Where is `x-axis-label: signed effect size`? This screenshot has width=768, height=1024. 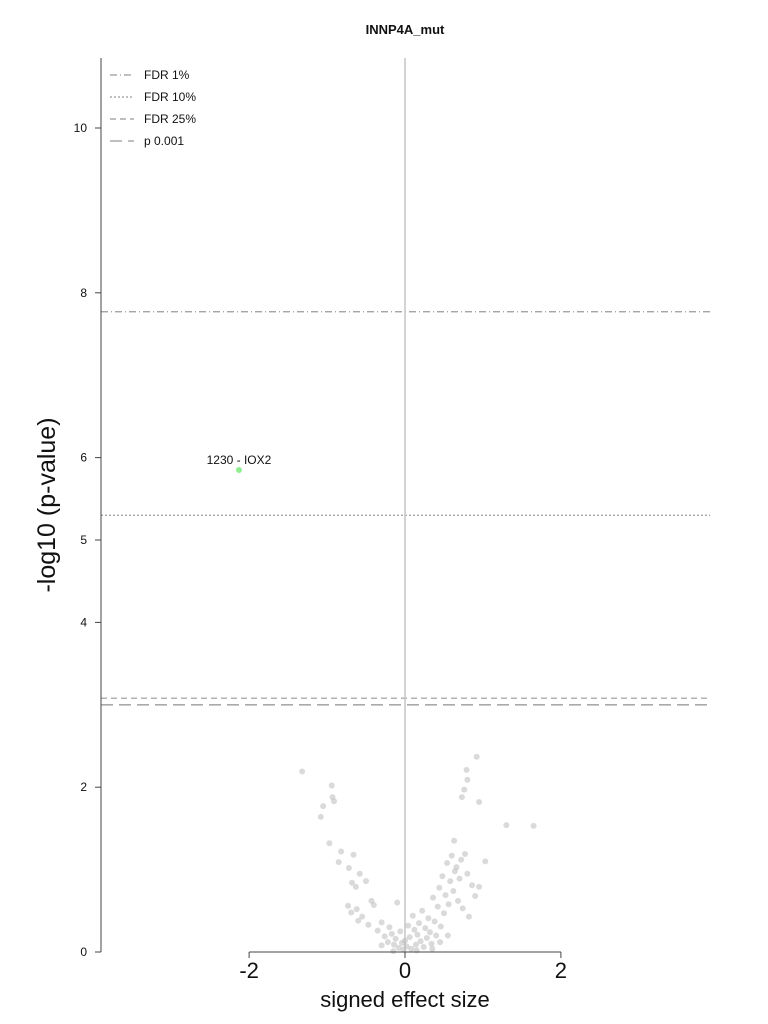 x-axis-label: signed effect size is located at coordinates (405, 999).